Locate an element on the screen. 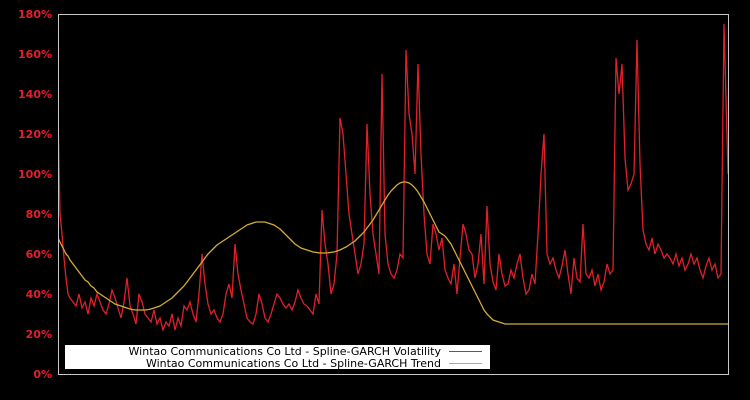  y-tick-label: 0% is located at coordinates (42, 374).